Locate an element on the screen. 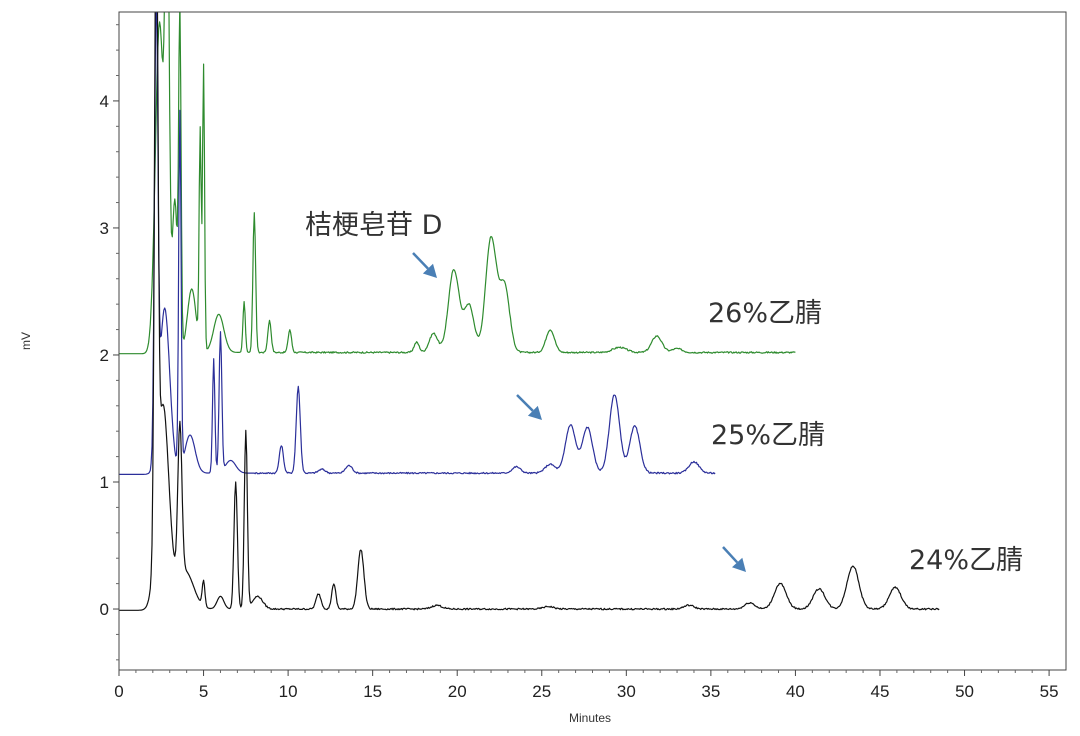  x-tick-label: 55 is located at coordinates (1049, 691).